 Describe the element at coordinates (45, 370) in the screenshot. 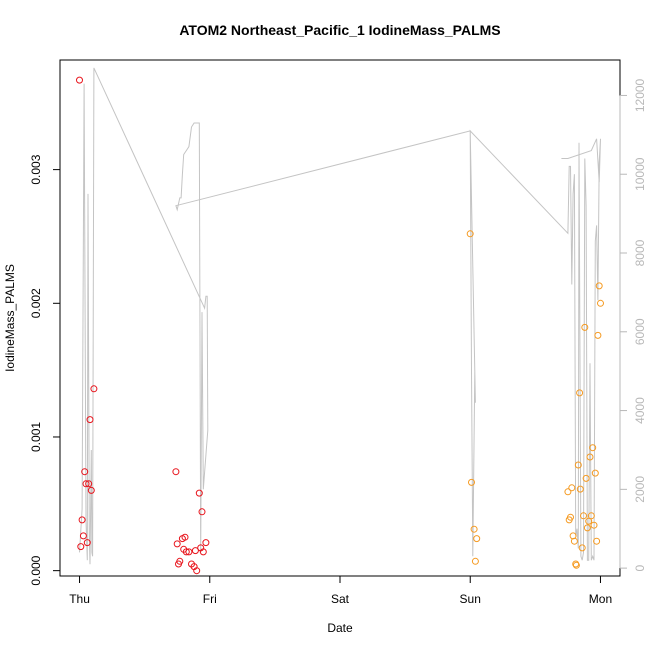

I see `y-axis: 0.000 0.001 0.002 0.003` at that location.